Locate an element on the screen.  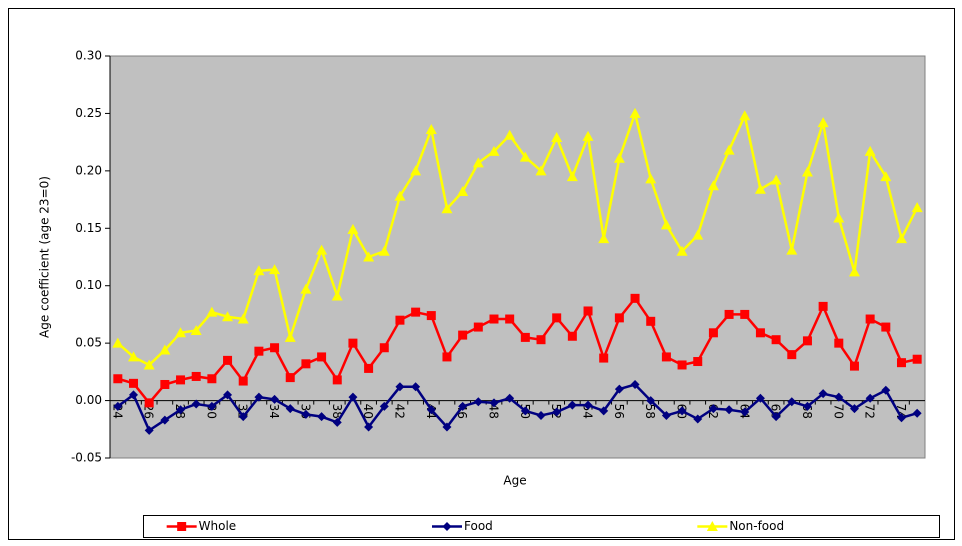
x-tick-label: 32 is located at coordinates (243, 411).